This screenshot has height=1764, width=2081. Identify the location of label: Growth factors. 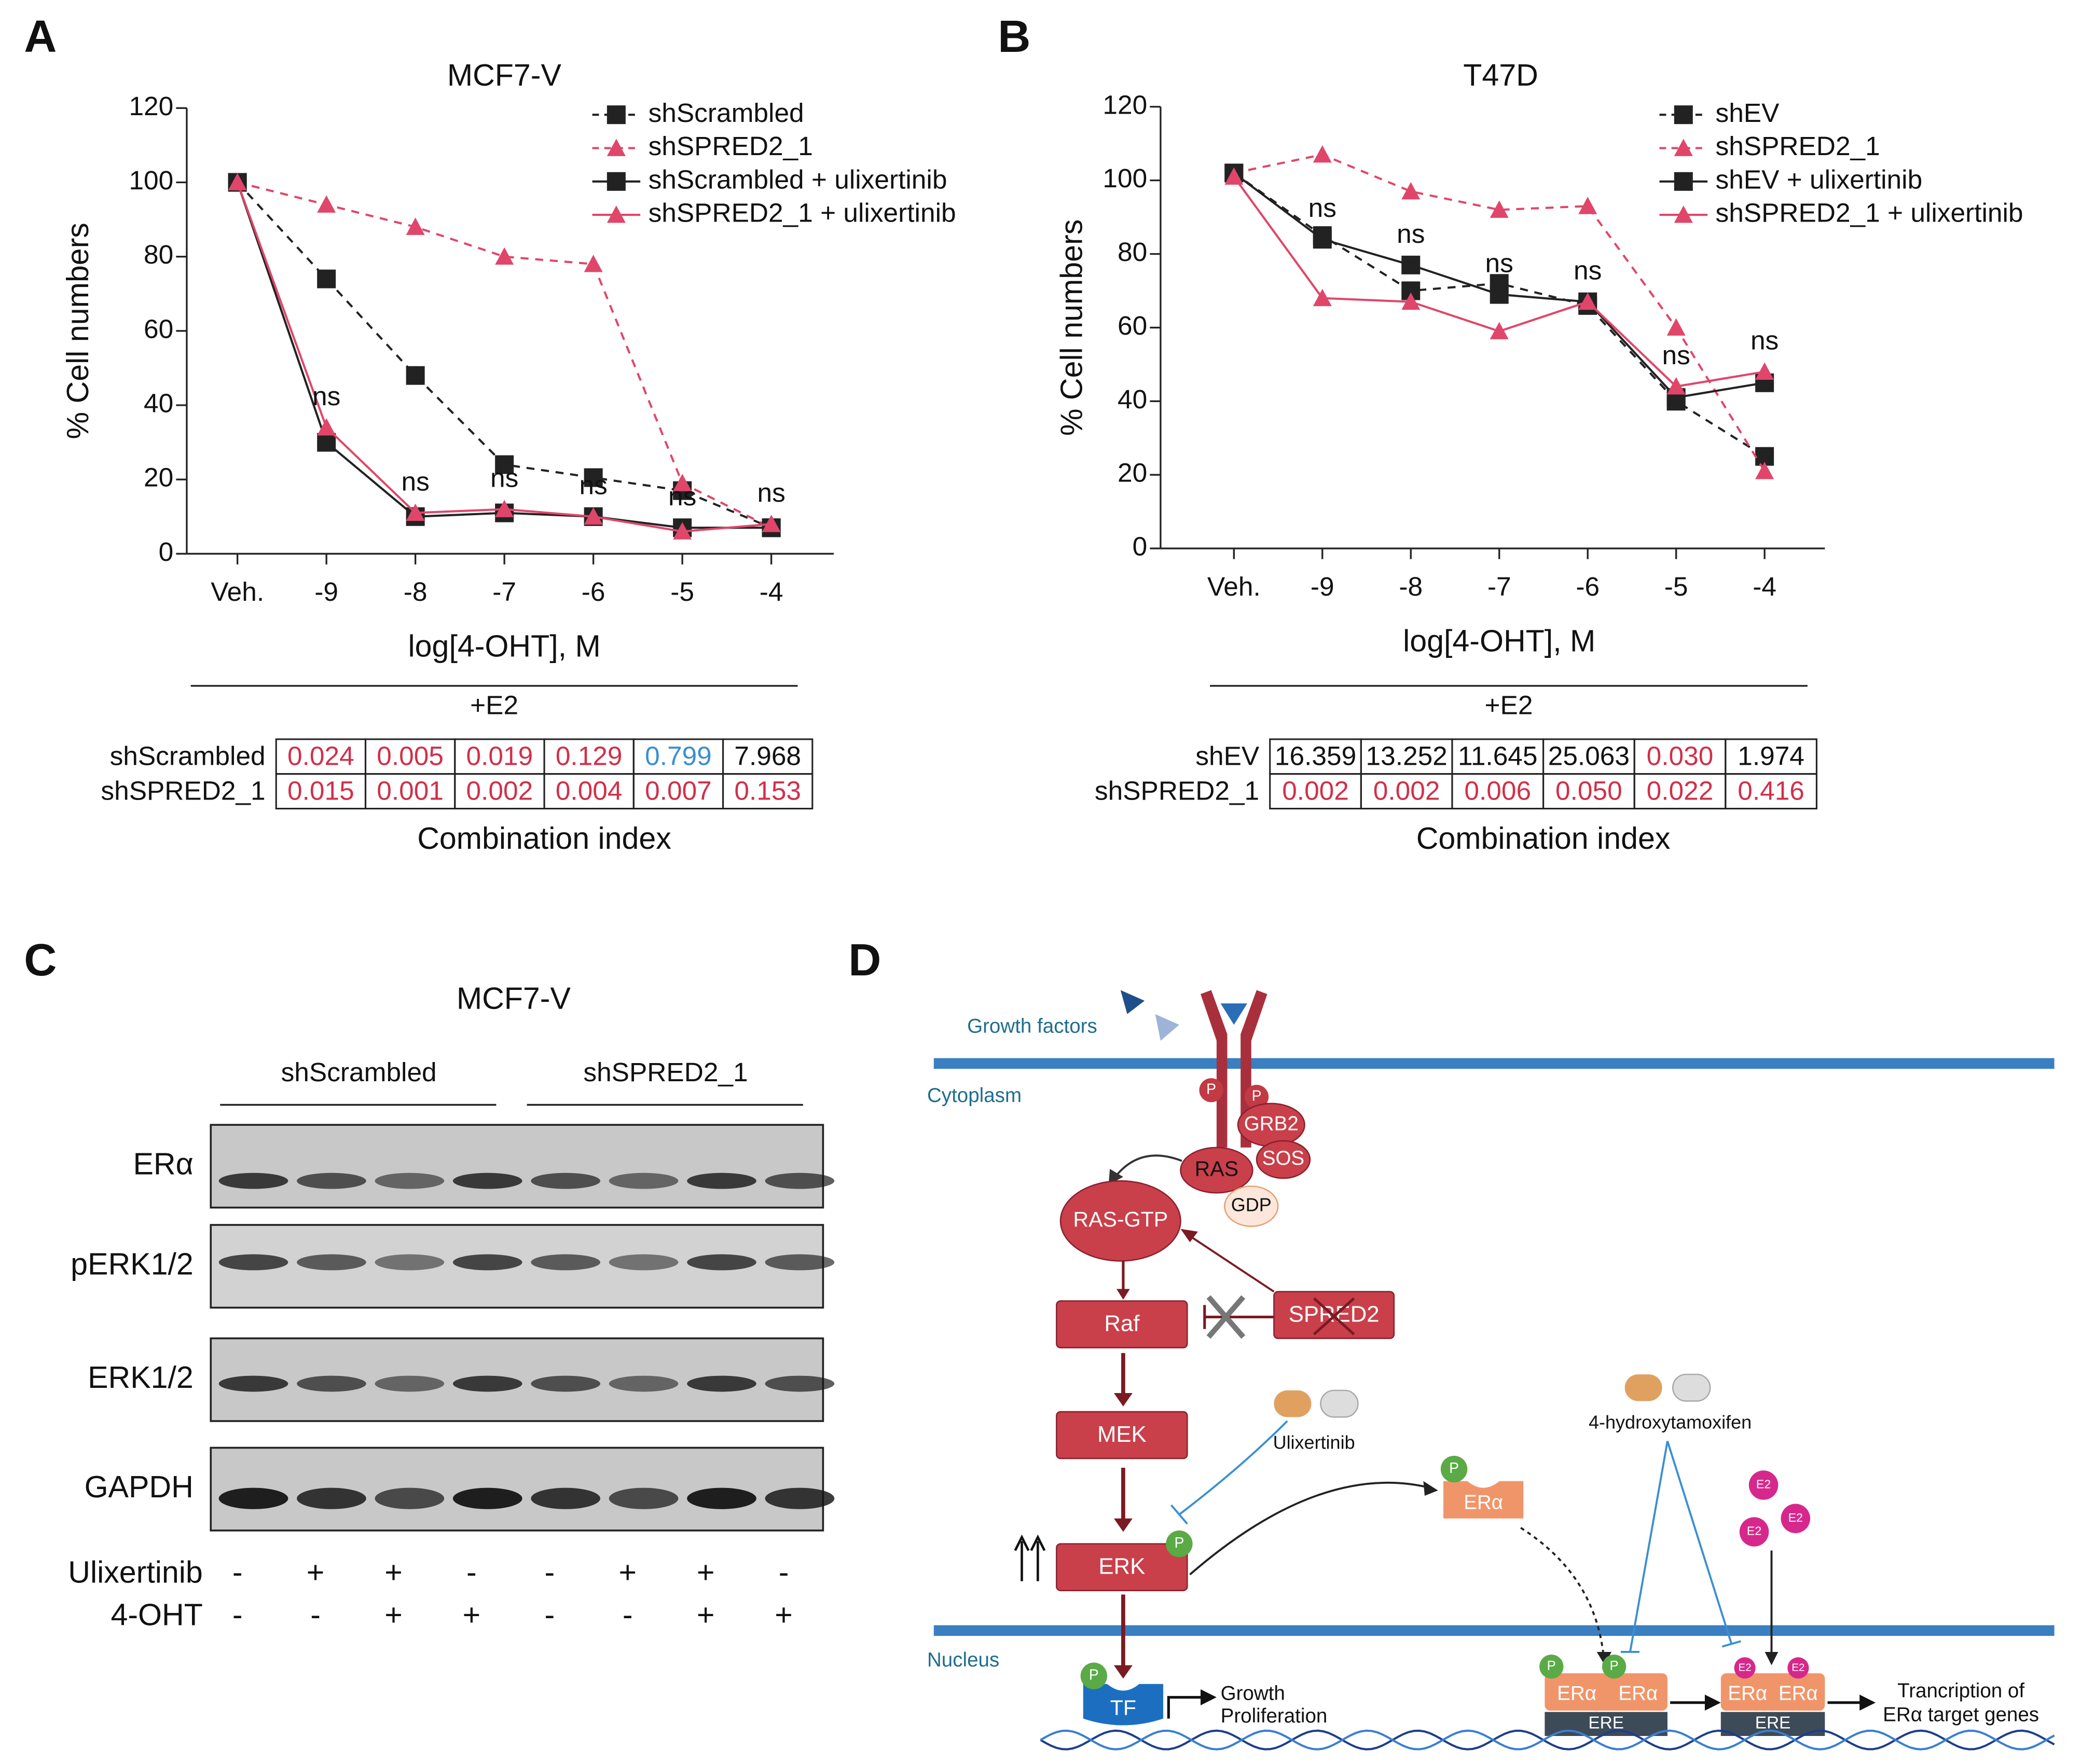
(1032, 1026).